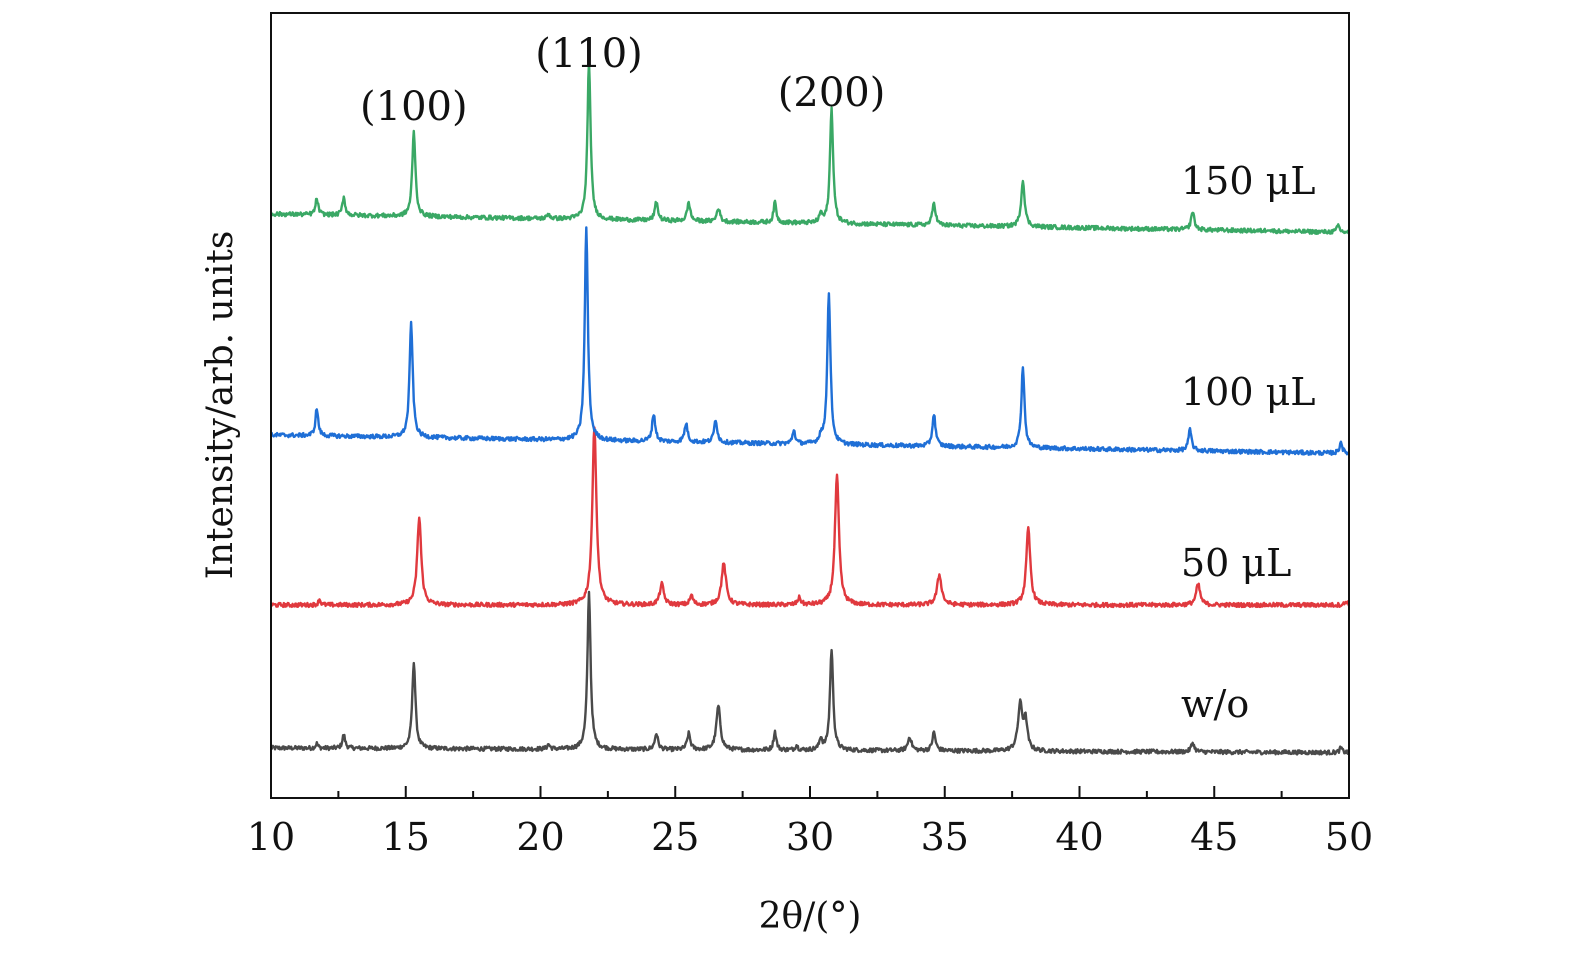 This screenshot has height=955, width=1575. What do you see at coordinates (1248, 442) in the screenshot?
I see `series-labels: w/o 50 μL 100 μL 150 μL` at bounding box center [1248, 442].